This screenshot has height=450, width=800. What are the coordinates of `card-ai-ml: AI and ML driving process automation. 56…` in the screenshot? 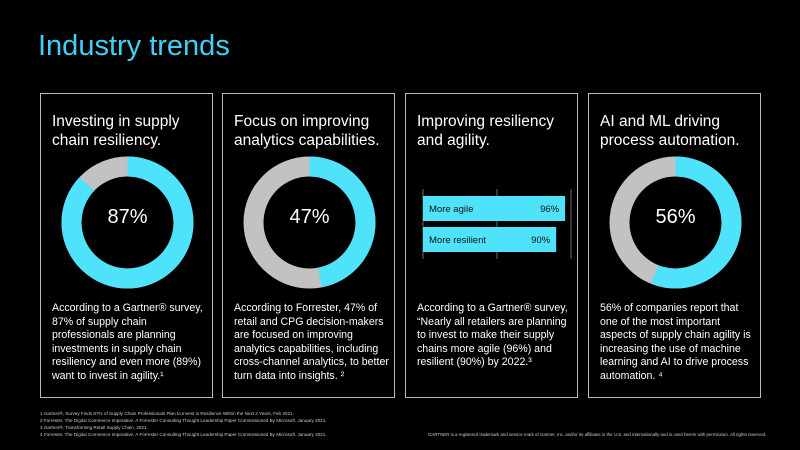 It's located at (674, 245).